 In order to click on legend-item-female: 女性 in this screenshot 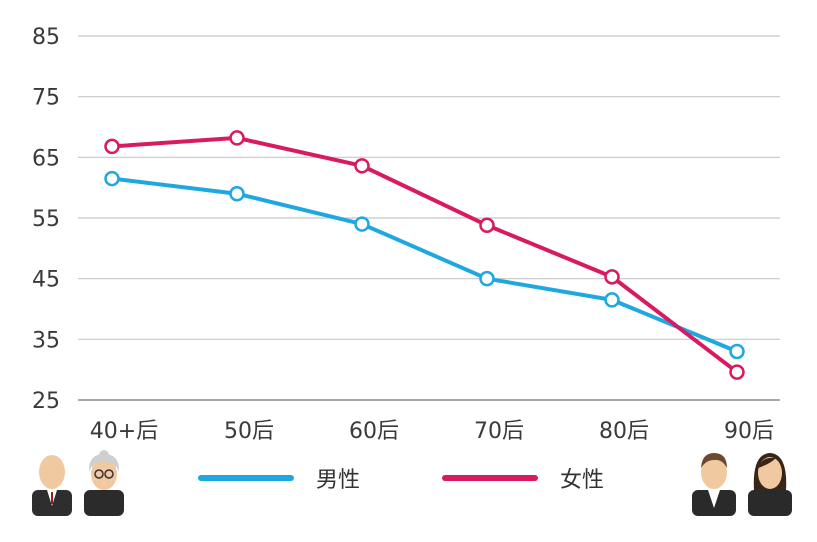, I will do `click(523, 478)`.